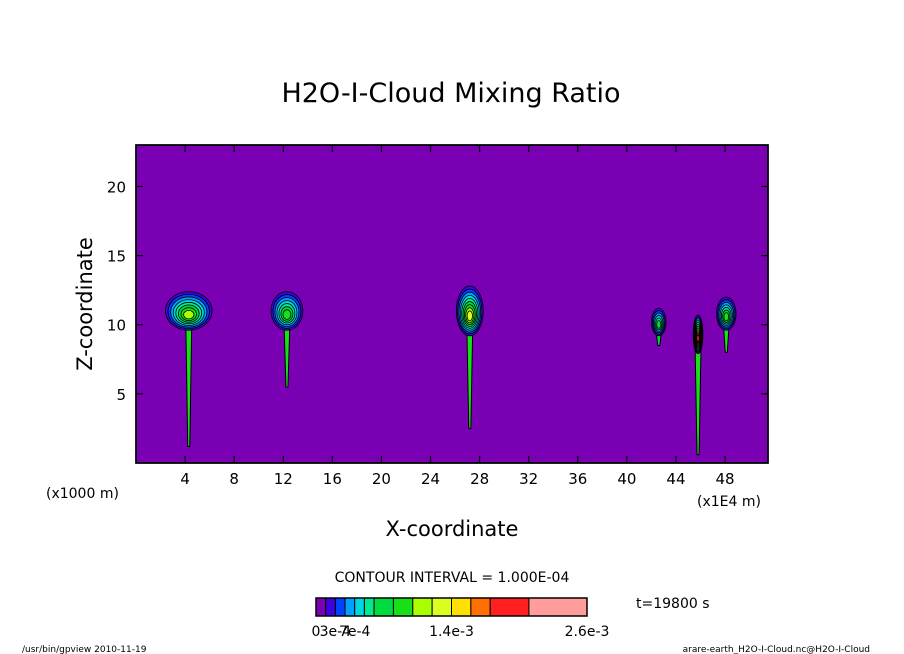 This screenshot has width=904, height=654. What do you see at coordinates (587, 632) in the screenshot?
I see `colorbar-tick-label: 2.6e-3` at bounding box center [587, 632].